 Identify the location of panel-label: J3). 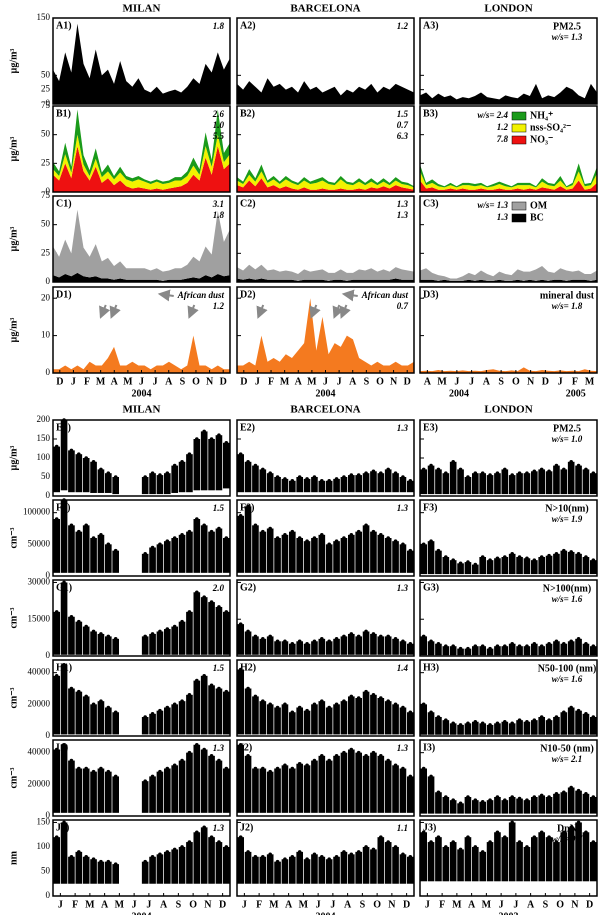
(429, 827).